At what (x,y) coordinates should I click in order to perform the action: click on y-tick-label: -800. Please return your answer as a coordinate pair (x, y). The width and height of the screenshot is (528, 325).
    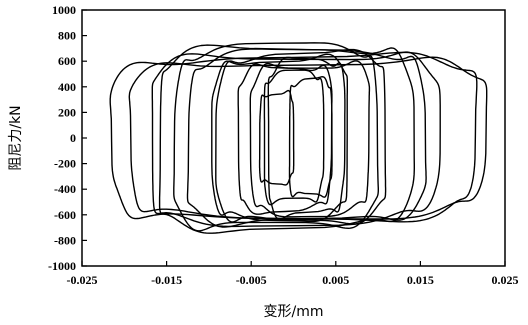
    Looking at the image, I should click on (65, 240).